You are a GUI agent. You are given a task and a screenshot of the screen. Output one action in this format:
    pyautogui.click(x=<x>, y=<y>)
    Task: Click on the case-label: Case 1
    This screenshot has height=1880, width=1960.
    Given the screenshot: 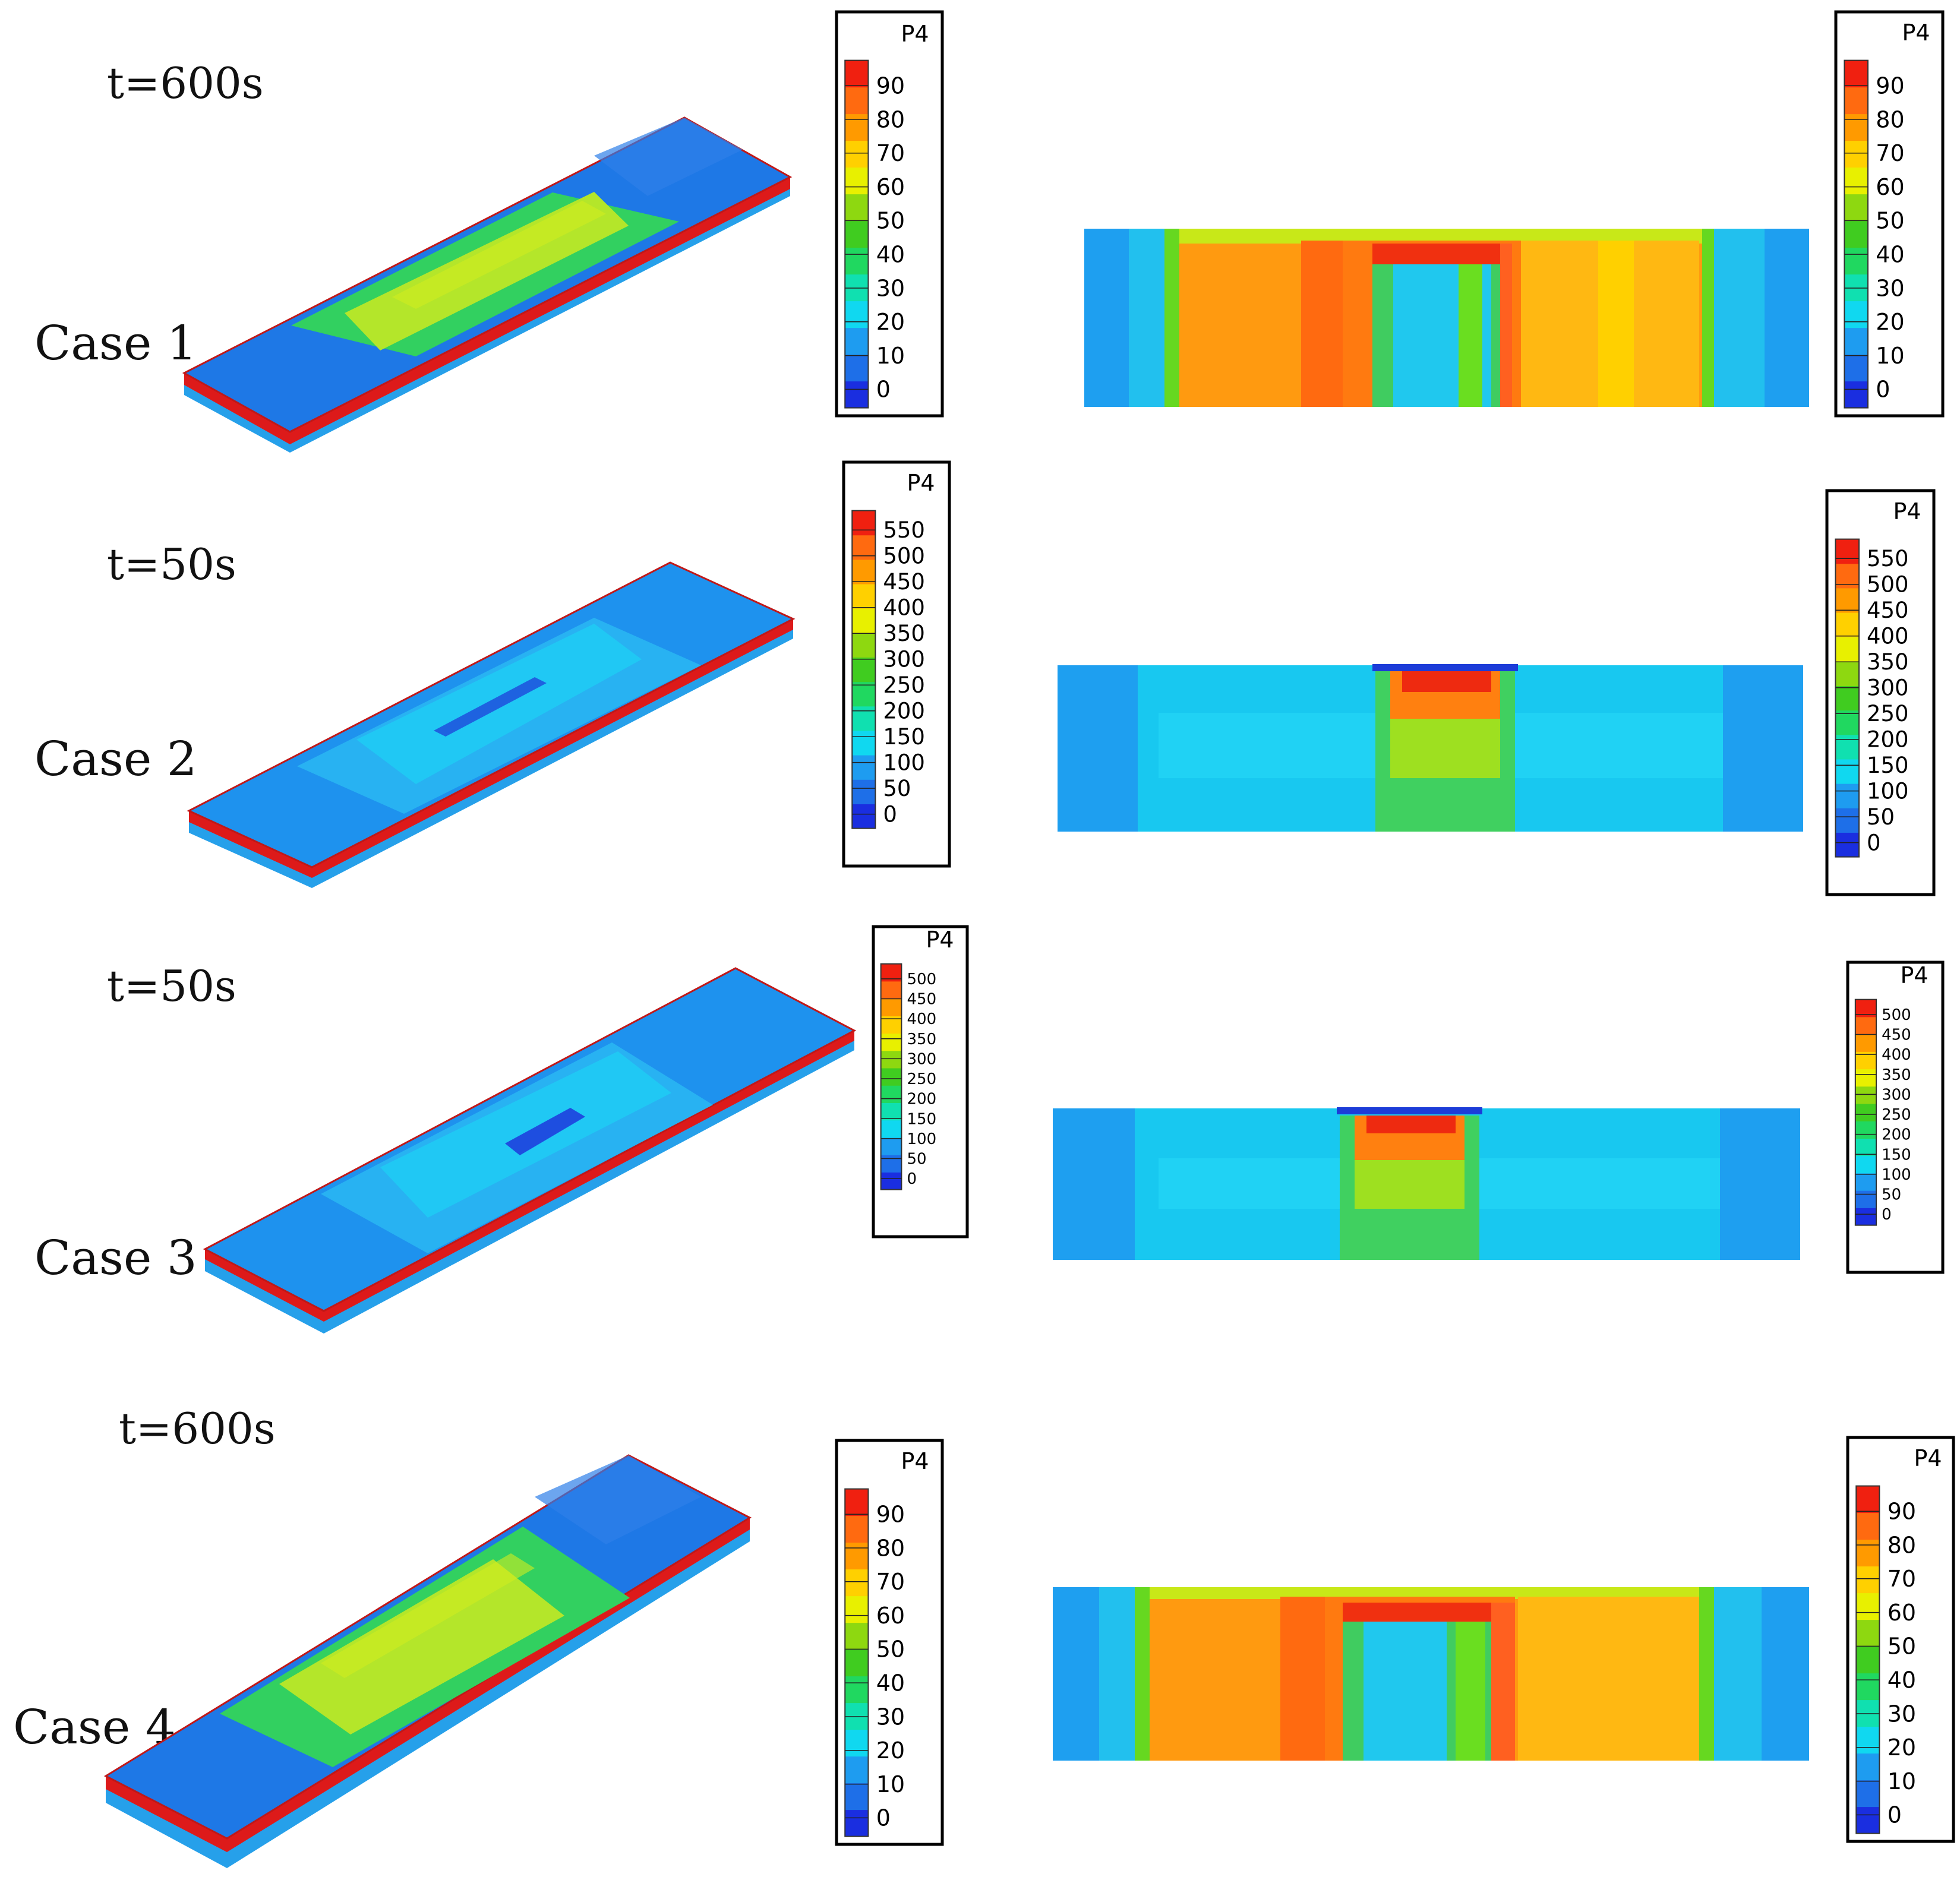 What is the action you would take?
    pyautogui.click(x=115, y=343)
    